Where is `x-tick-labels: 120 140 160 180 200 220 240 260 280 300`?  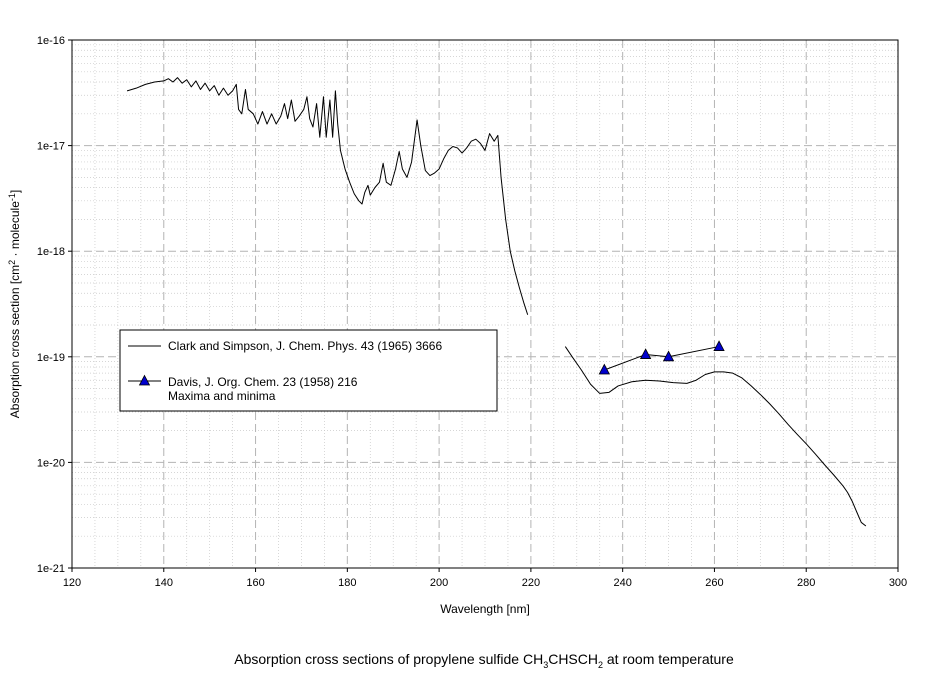
x-tick-labels: 120 140 160 180 200 220 240 260 280 300 is located at coordinates (485, 583).